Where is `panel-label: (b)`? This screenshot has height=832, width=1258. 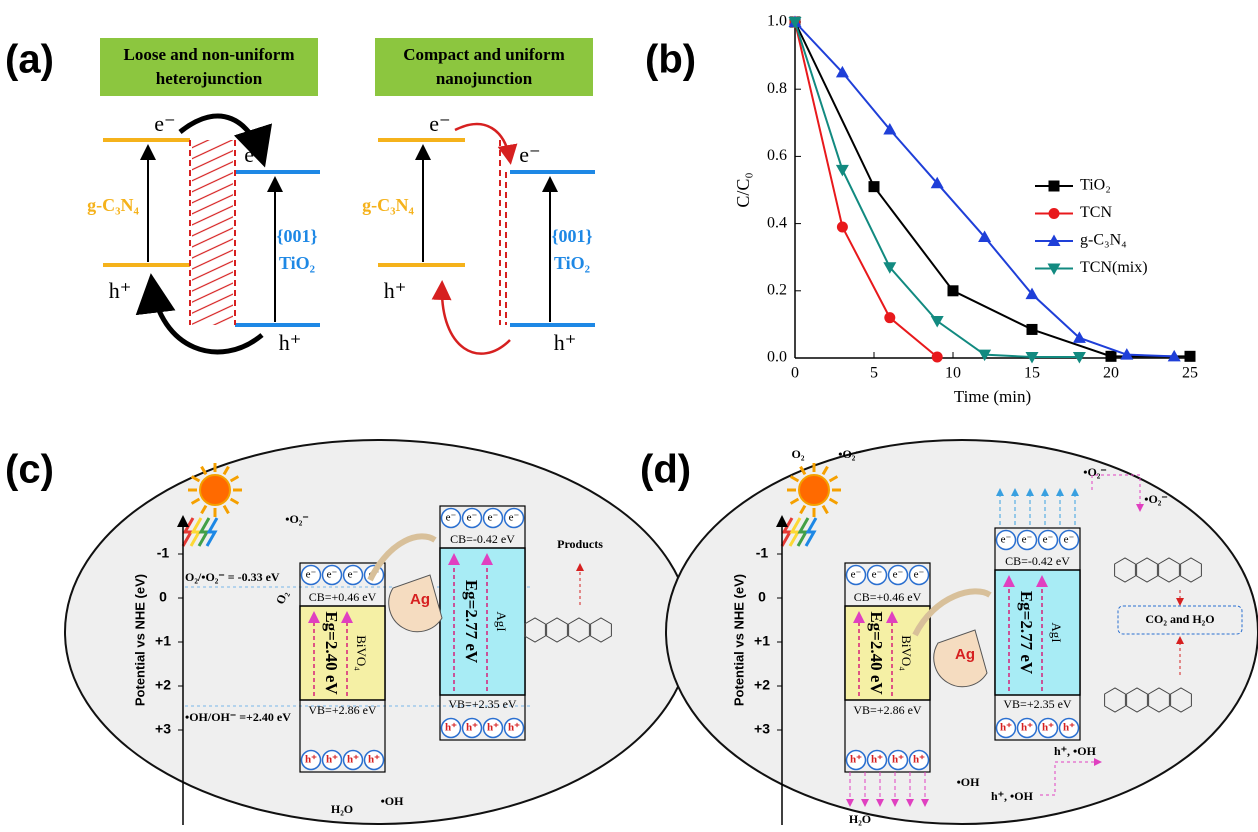 panel-label: (b) is located at coordinates (670, 60).